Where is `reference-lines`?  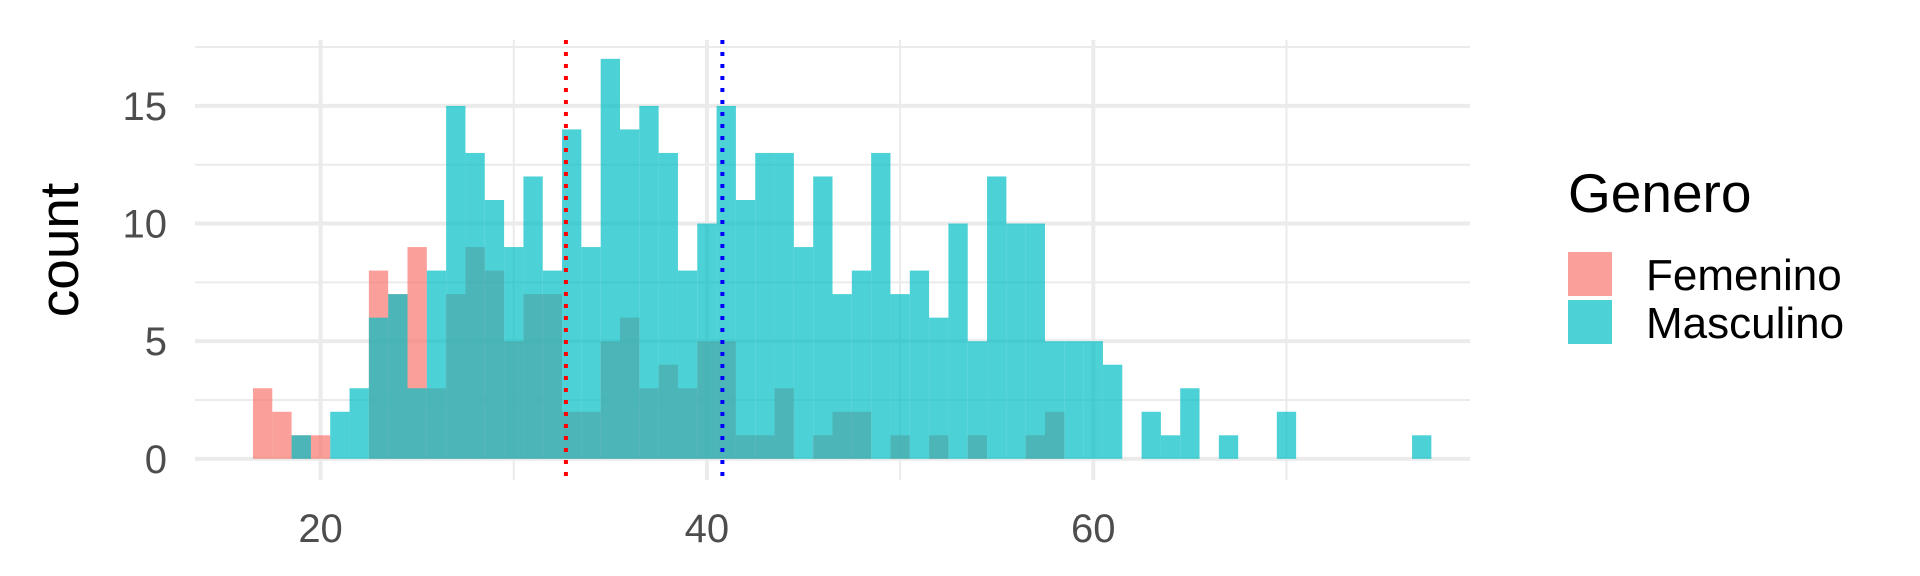 reference-lines is located at coordinates (644, 260).